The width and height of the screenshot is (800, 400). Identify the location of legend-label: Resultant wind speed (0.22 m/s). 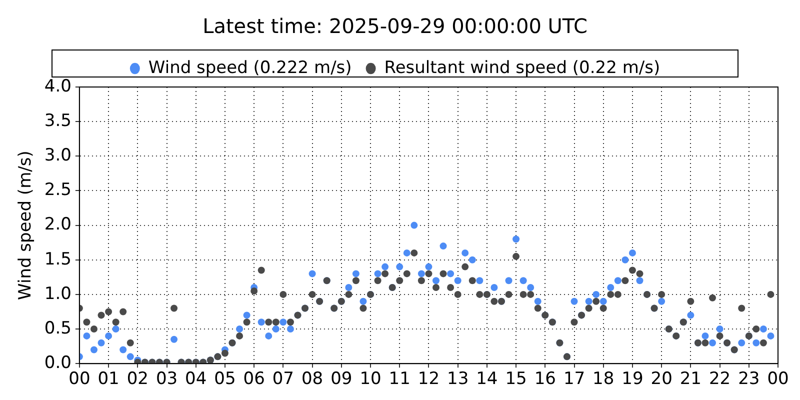
(522, 68).